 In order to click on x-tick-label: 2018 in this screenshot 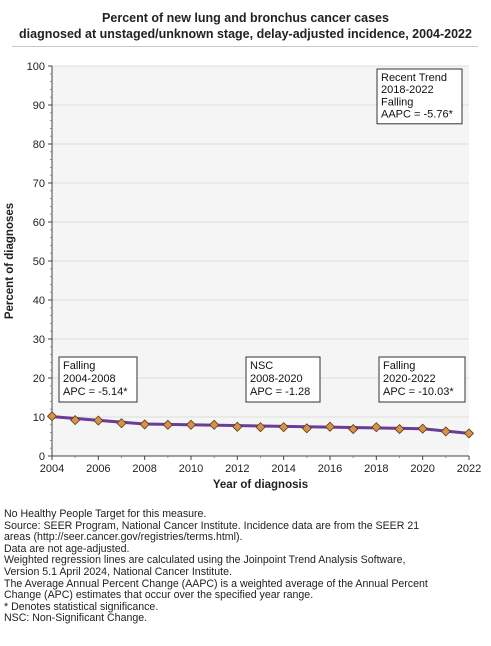, I will do `click(376, 469)`.